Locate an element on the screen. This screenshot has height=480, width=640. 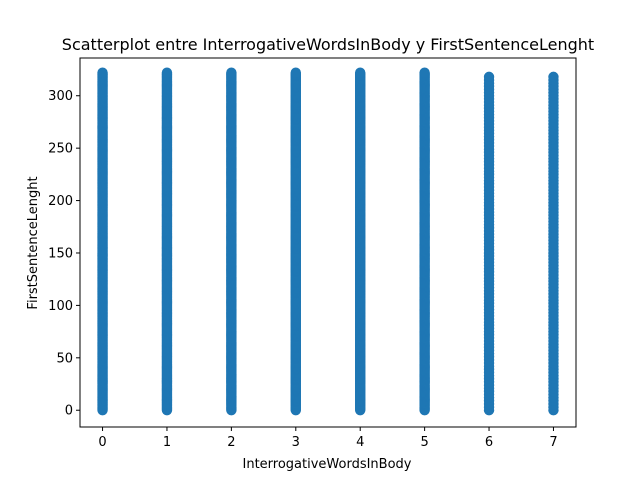
x-tick-label: 6 is located at coordinates (489, 442).